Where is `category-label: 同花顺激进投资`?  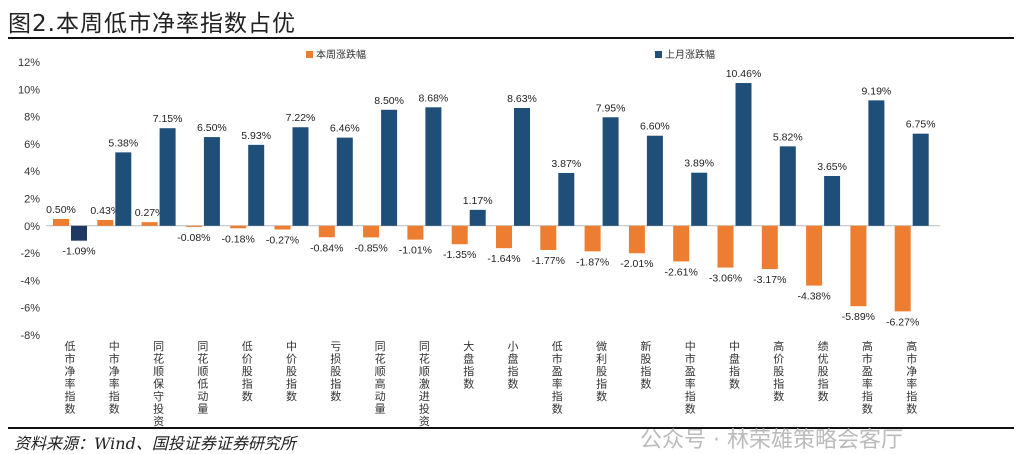
category-label: 同花顺激进投资 is located at coordinates (424, 384).